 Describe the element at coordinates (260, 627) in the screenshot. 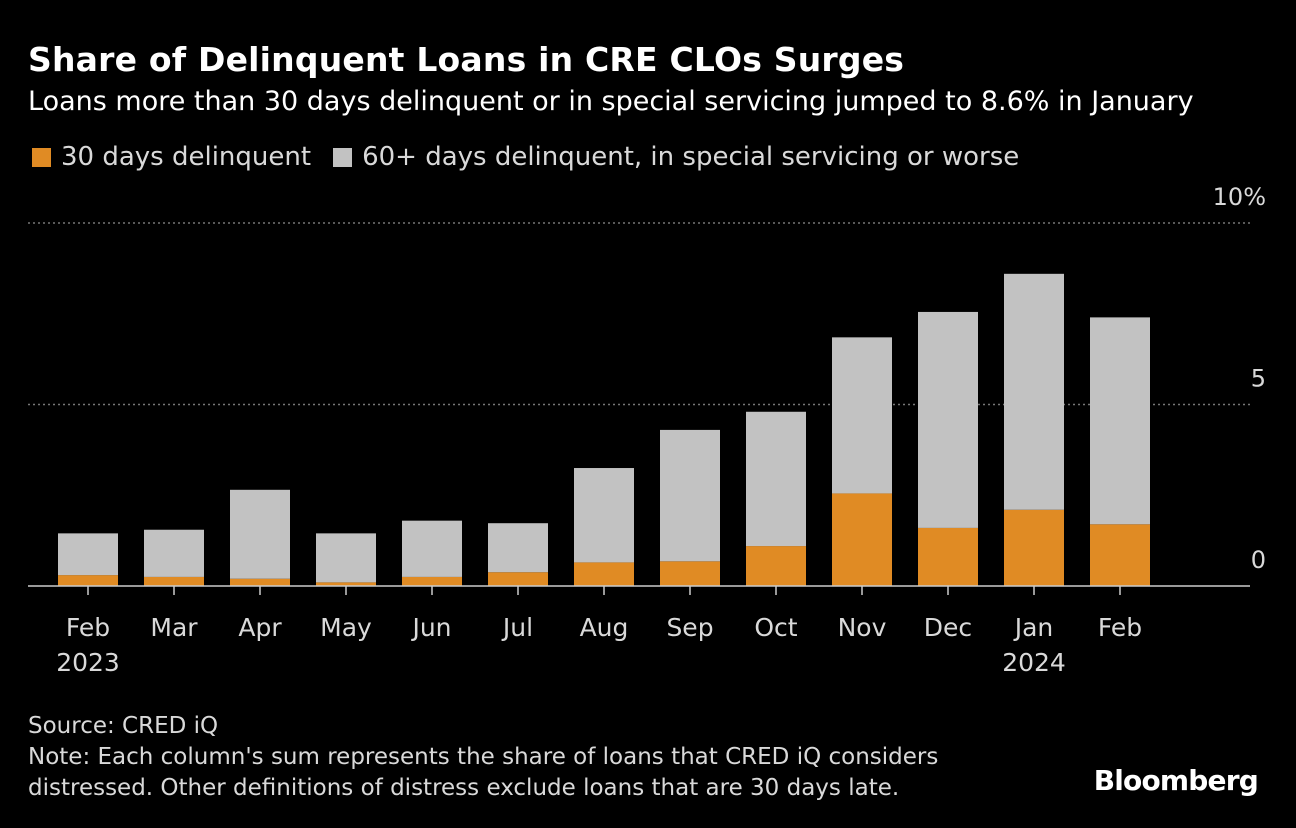

I see `x-tick-label: Apr` at that location.